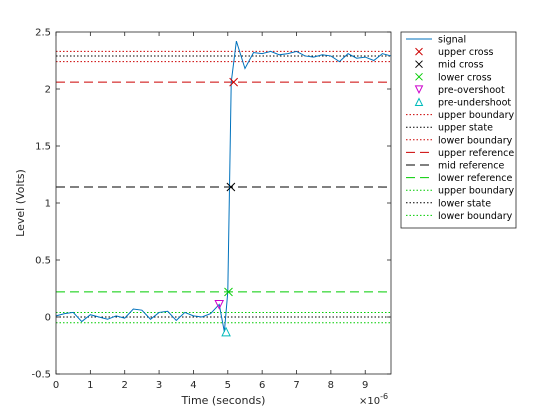  I want to click on y-tick-label: 0.5, so click(43, 261).